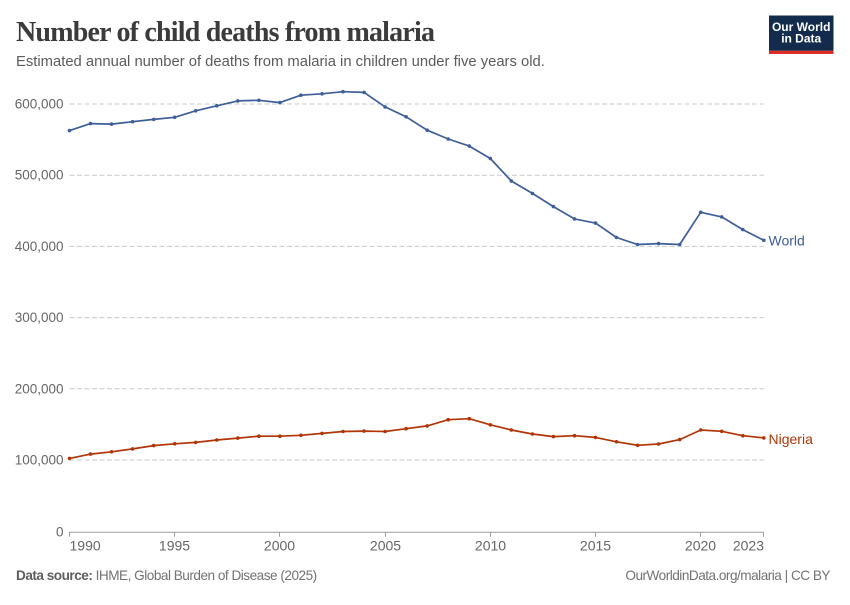 The width and height of the screenshot is (850, 605). I want to click on svg-text: 500,000, so click(39, 175).